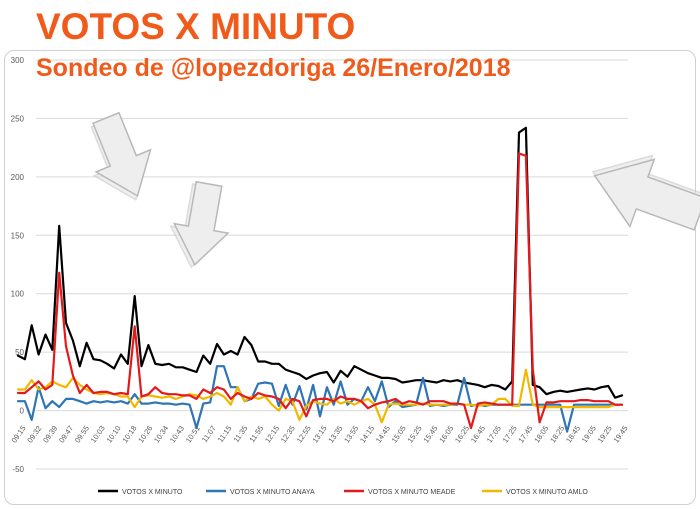  I want to click on x-tick-label: 10:03, so click(98, 434).